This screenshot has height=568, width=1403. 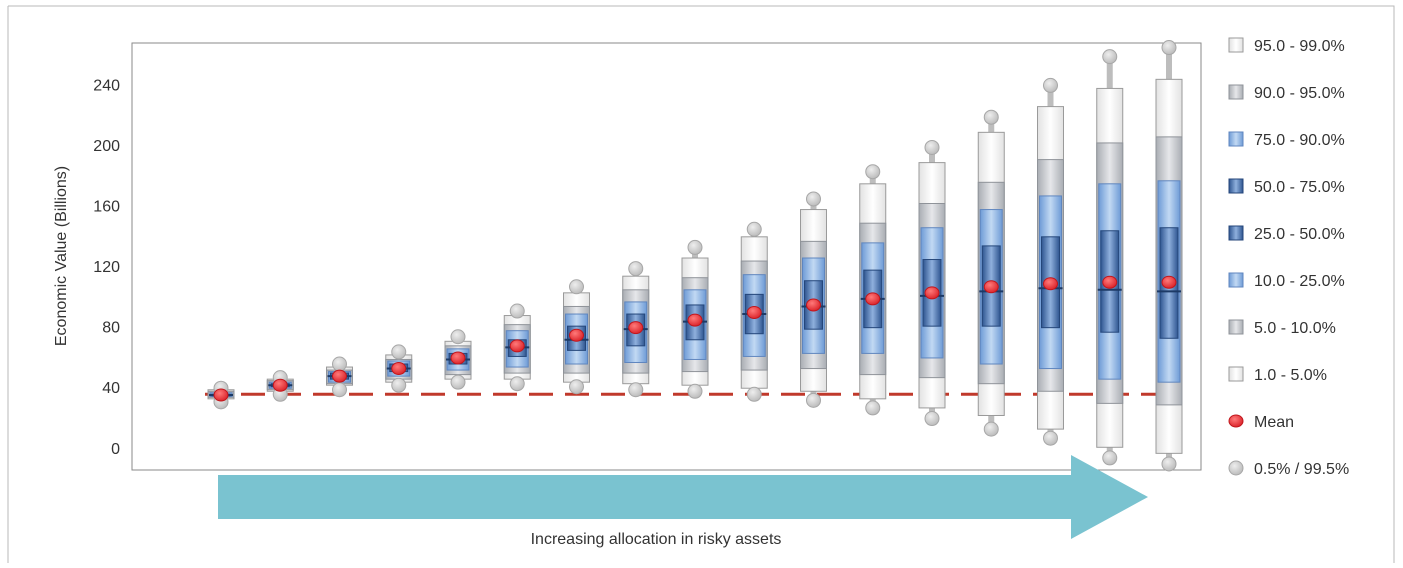 What do you see at coordinates (1274, 422) in the screenshot?
I see `legend-label: Mean` at bounding box center [1274, 422].